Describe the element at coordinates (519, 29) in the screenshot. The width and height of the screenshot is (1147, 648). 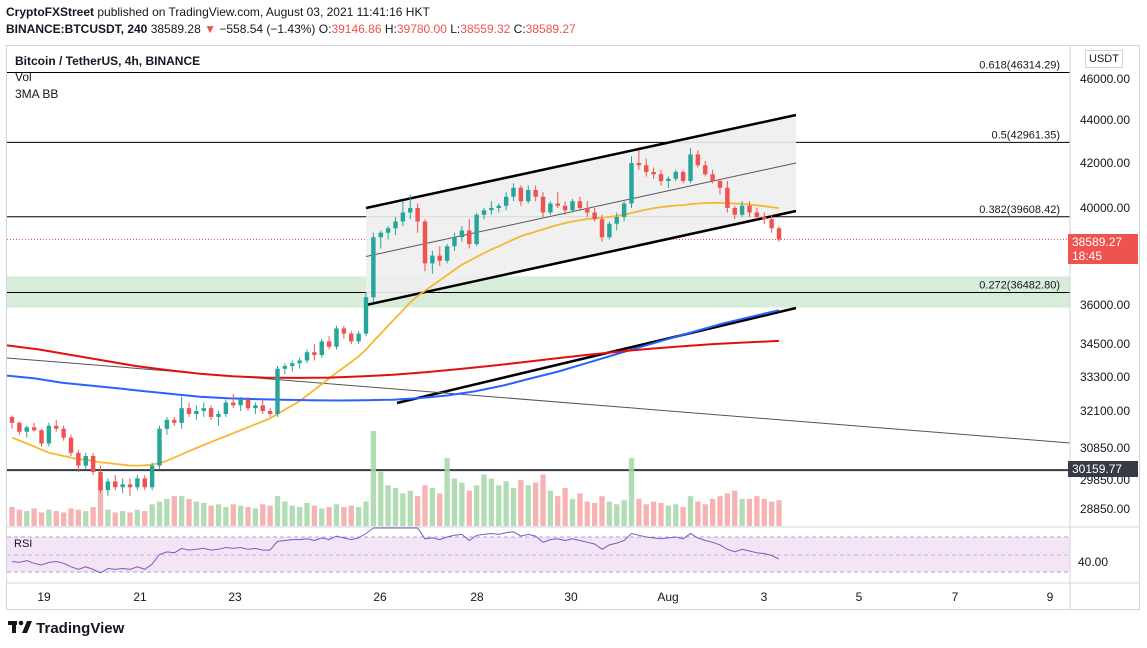
I see `close-label: C:` at that location.